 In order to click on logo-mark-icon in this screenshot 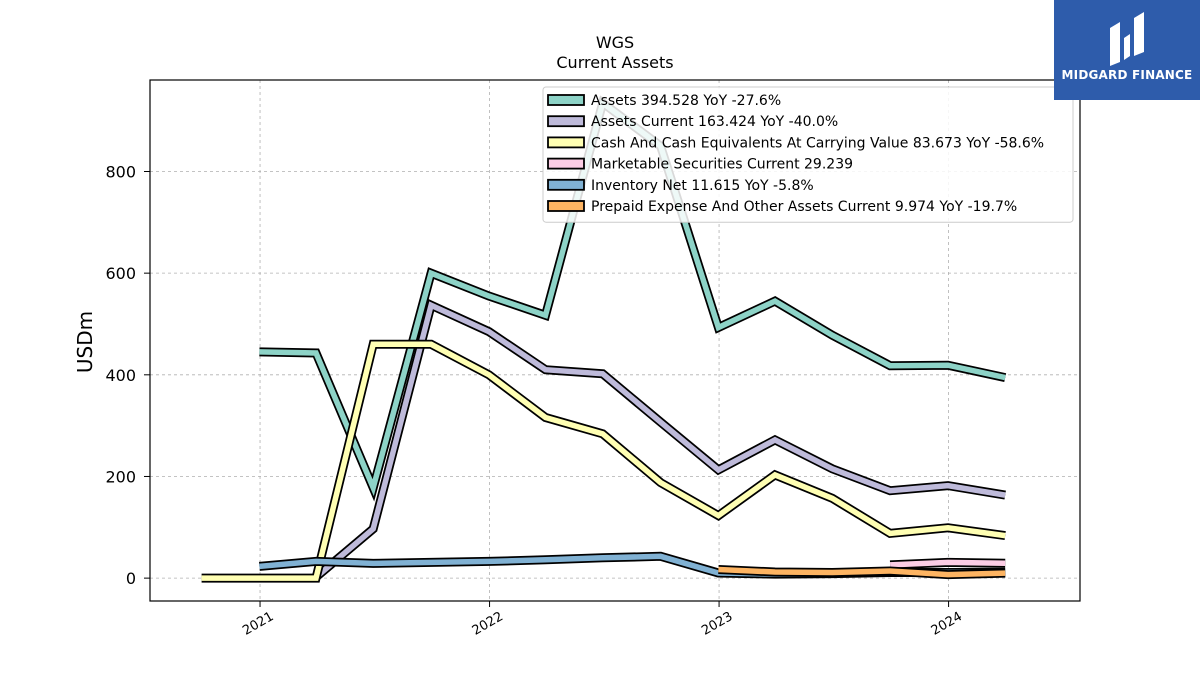, I will do `click(1127, 39)`.